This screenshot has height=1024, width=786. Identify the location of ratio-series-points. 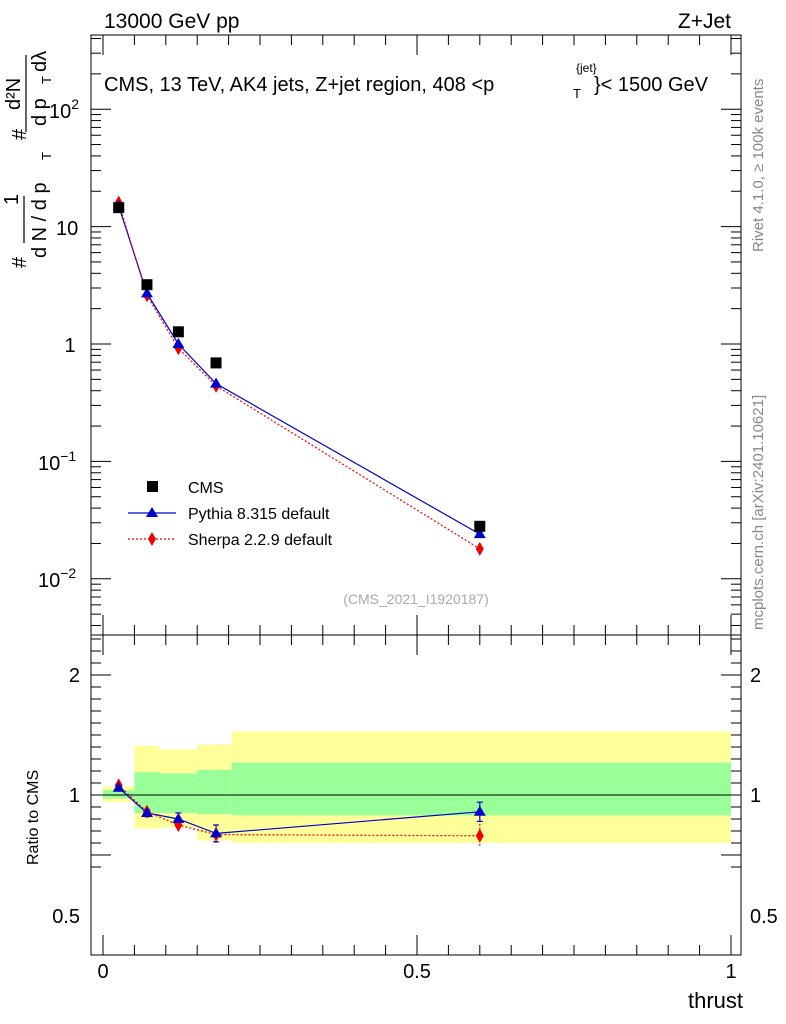
(299, 810).